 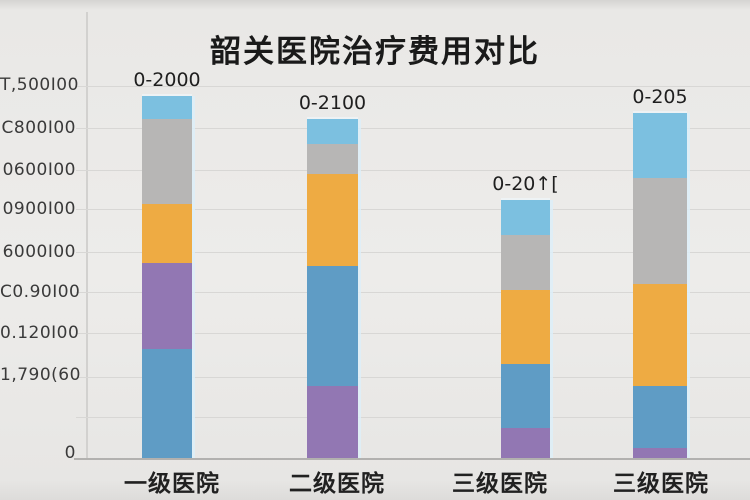 I want to click on x-category-label: 二级医院, so click(x=337, y=484).